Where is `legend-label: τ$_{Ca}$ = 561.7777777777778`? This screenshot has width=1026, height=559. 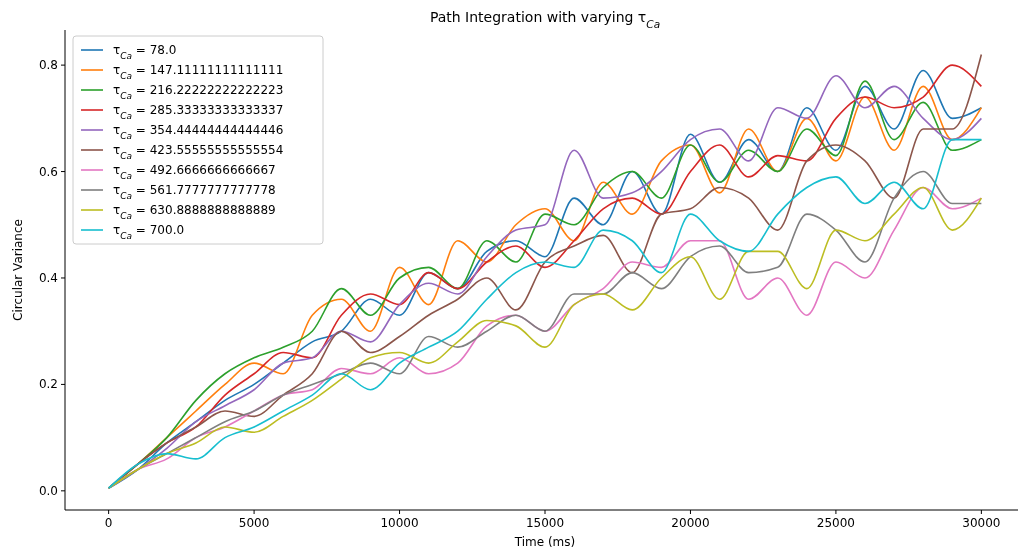
legend-label: τ$_{Ca}$ = 561.7777777777778 is located at coordinates (194, 192).